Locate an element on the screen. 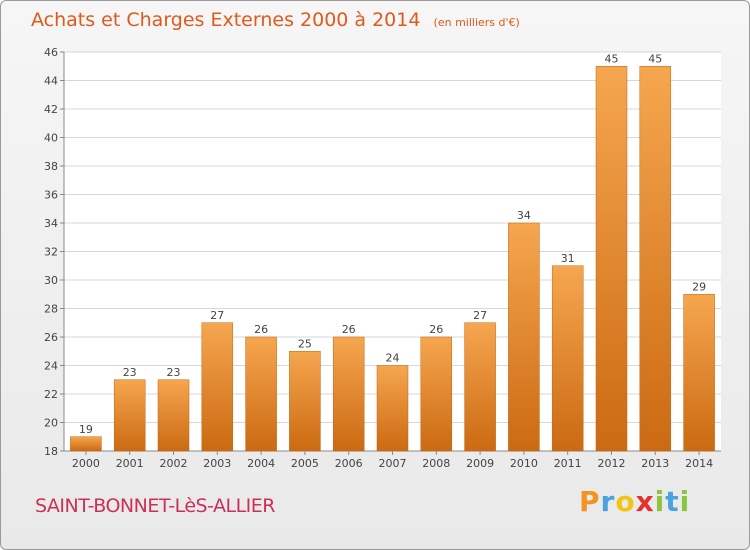 This screenshot has height=550, width=750. x-tick-label: 2008 is located at coordinates (436, 463).